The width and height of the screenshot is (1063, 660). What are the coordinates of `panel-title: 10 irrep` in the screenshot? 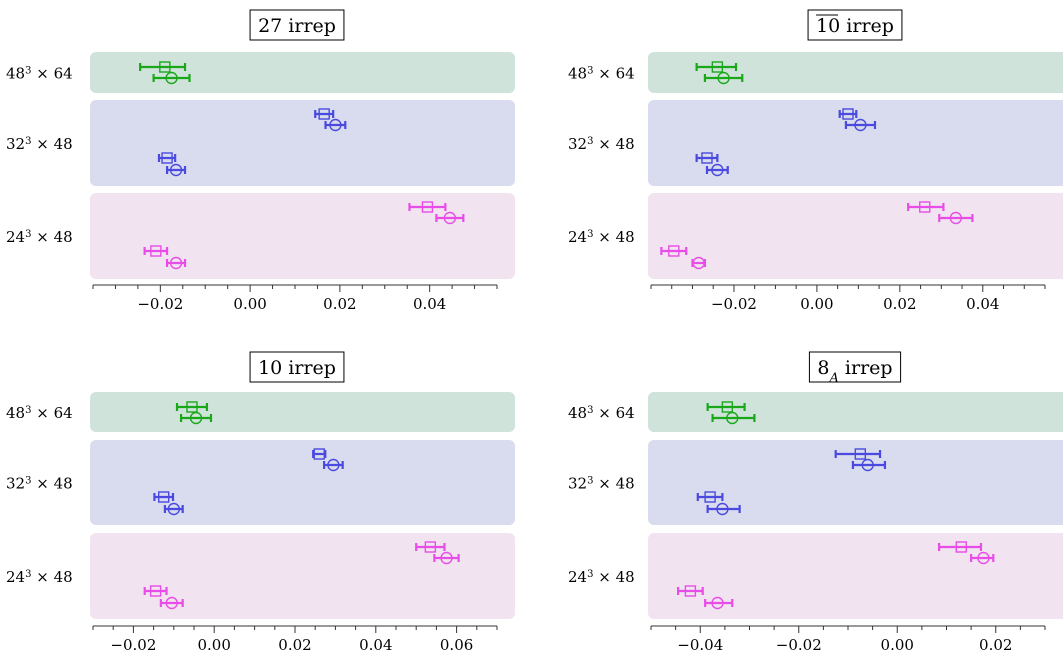 It's located at (297, 367).